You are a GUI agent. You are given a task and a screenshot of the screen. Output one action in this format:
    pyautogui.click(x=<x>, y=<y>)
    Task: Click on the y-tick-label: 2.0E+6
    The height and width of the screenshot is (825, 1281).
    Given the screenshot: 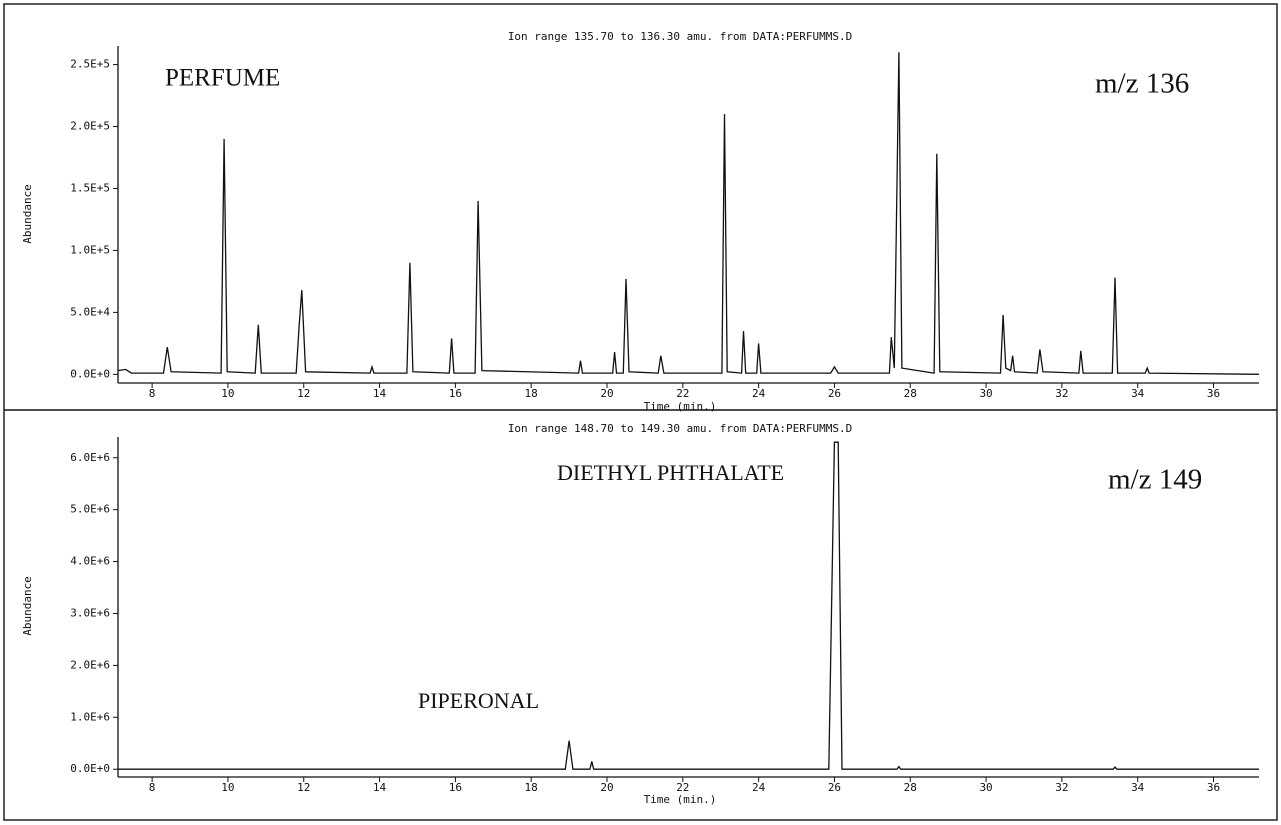 What is the action you would take?
    pyautogui.click(x=90, y=664)
    